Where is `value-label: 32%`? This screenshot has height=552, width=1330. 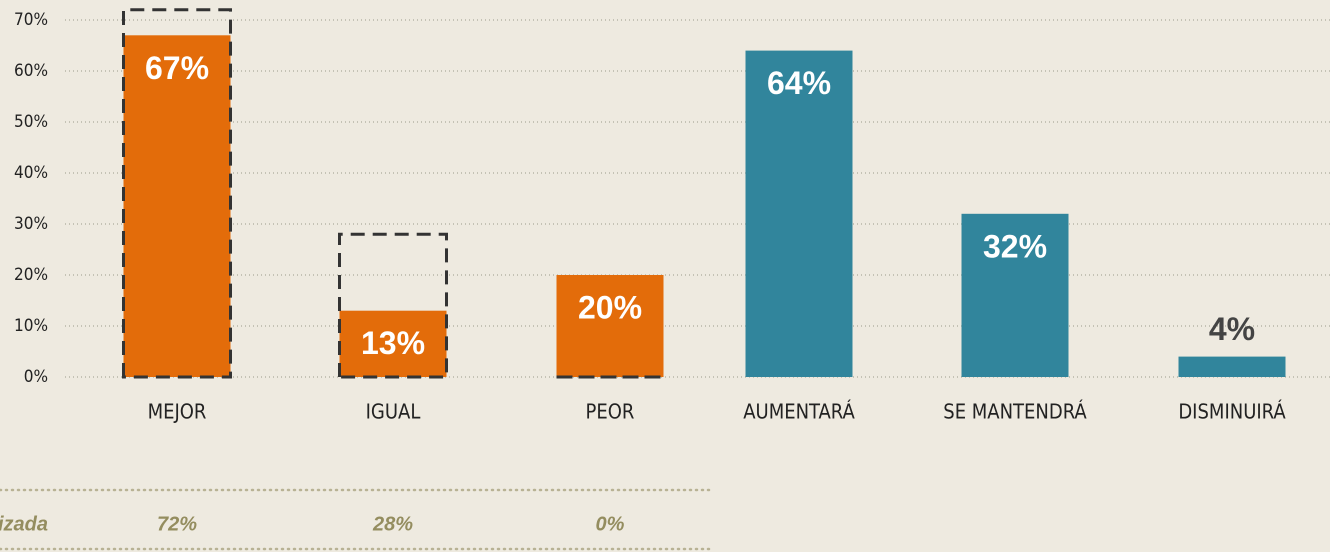 value-label: 32% is located at coordinates (1015, 246).